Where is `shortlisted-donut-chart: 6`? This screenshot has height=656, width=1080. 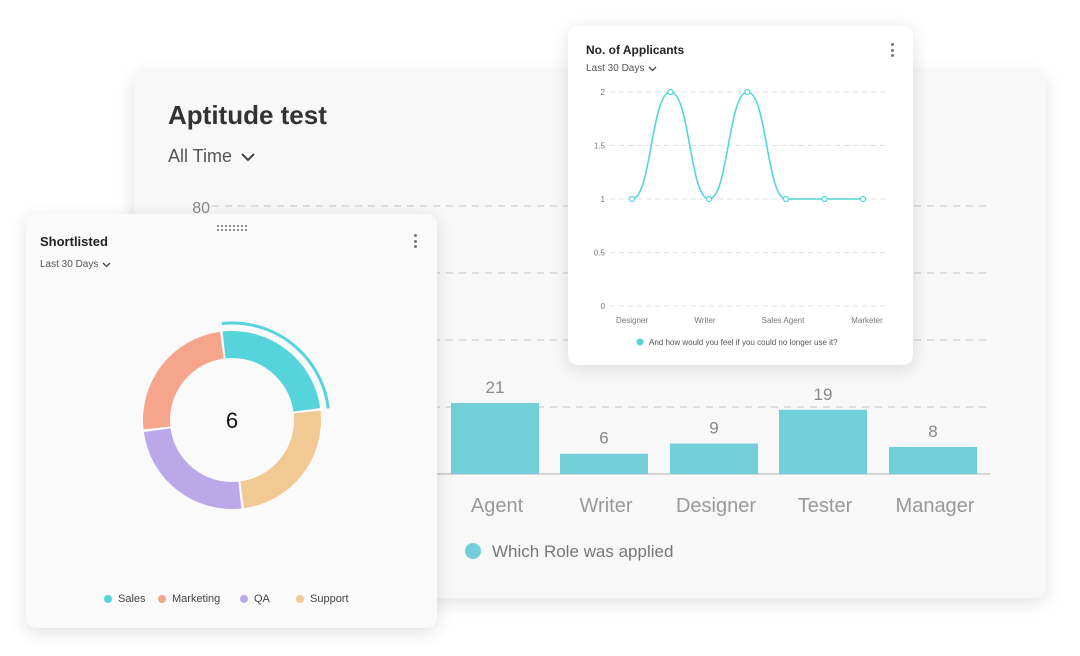 shortlisted-donut-chart: 6 is located at coordinates (236, 415).